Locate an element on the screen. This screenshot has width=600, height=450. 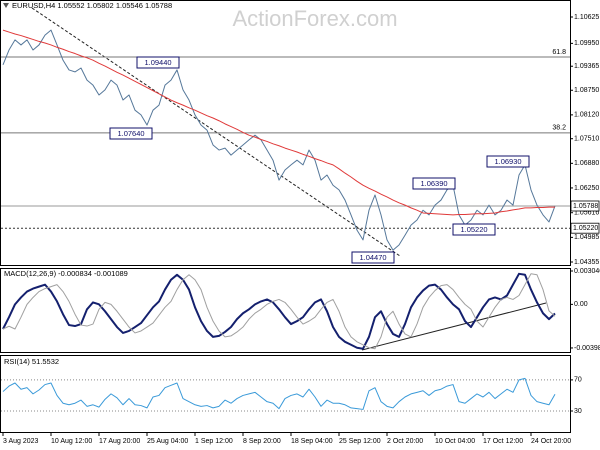
x-tick-label: 17 Aug 20:00 is located at coordinates (119, 441).